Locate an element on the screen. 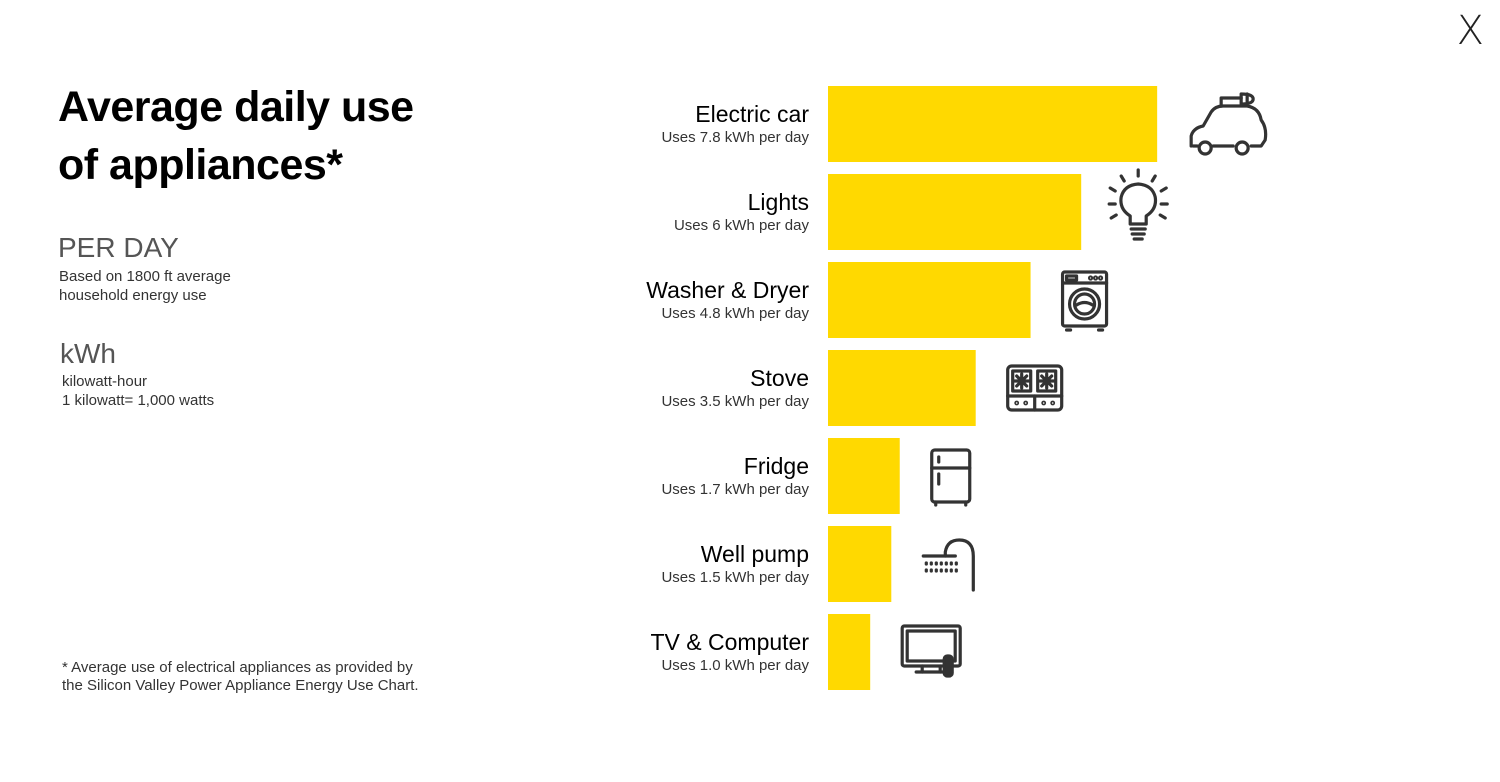 The image size is (1500, 782). tv-icon is located at coordinates (931, 651).